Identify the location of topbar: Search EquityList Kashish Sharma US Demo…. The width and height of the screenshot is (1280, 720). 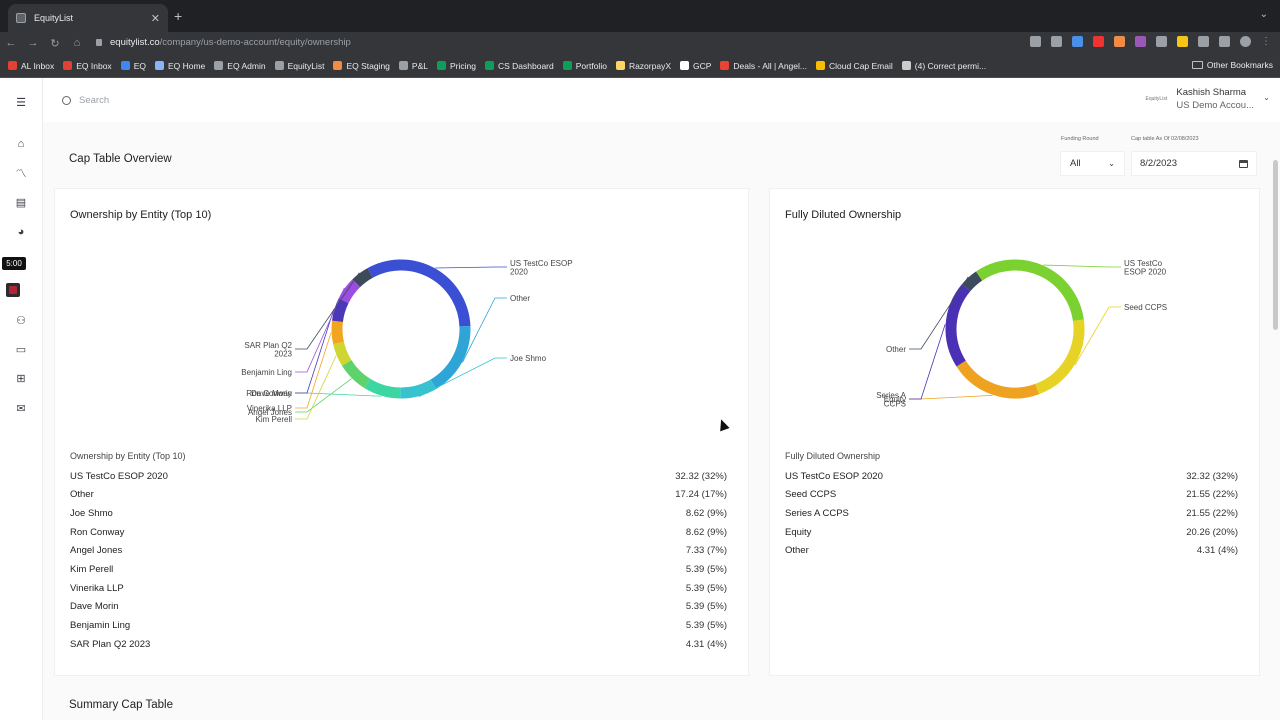
(661, 100).